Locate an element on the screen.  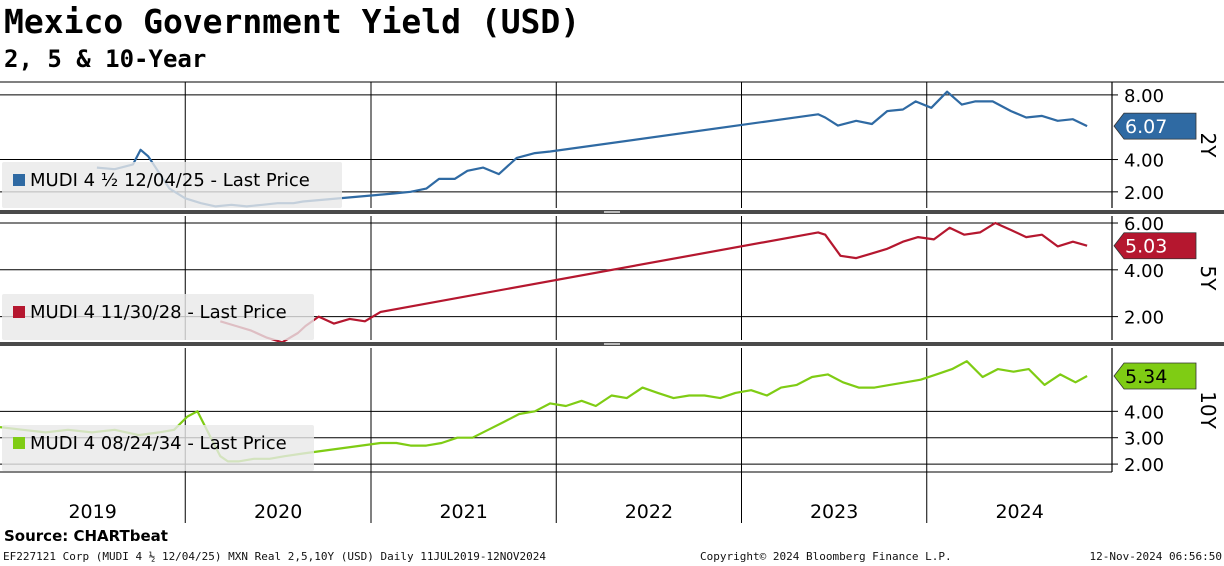
page-subtitle: 2, 5 & 10-Year is located at coordinates (105, 59).